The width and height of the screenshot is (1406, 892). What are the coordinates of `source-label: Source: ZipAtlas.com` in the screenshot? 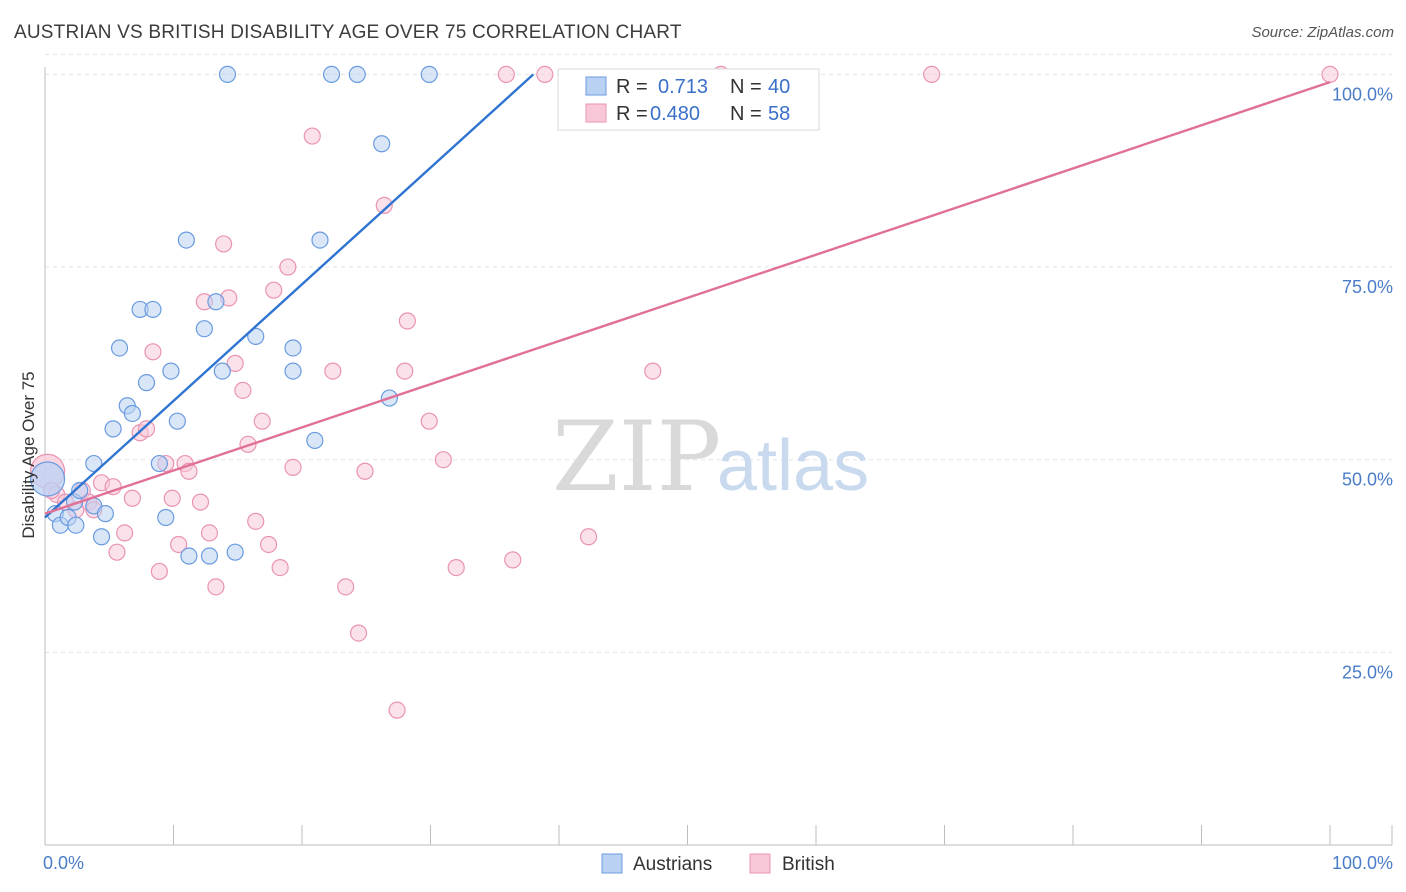 It's located at (1322, 32).